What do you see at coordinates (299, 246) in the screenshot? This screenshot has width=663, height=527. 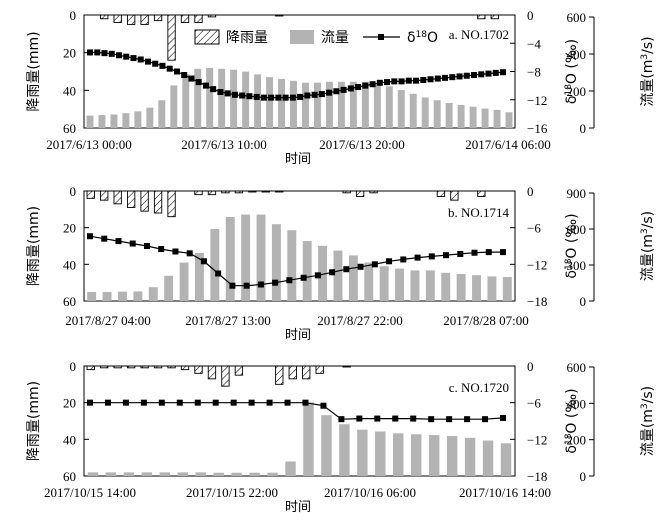 I see `plot-frame` at bounding box center [299, 246].